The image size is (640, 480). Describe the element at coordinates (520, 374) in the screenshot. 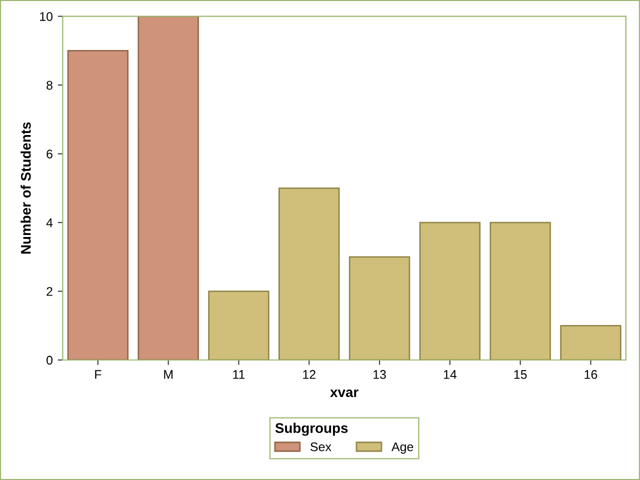

I see `x-tick-label: 15` at that location.